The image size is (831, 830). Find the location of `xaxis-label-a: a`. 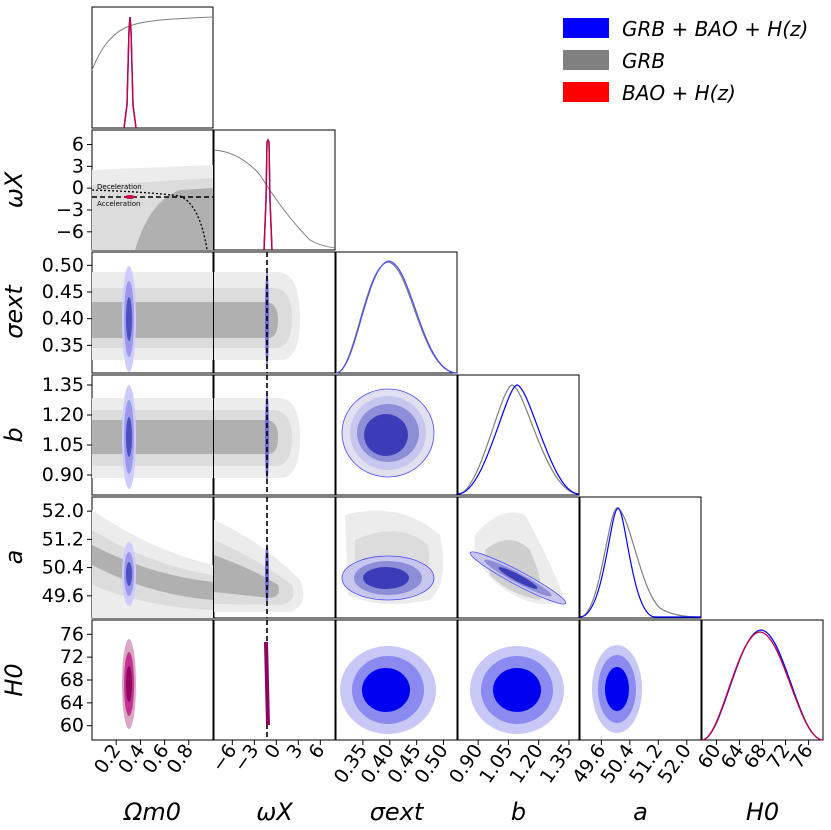

xaxis-label-a: a is located at coordinates (640, 812).